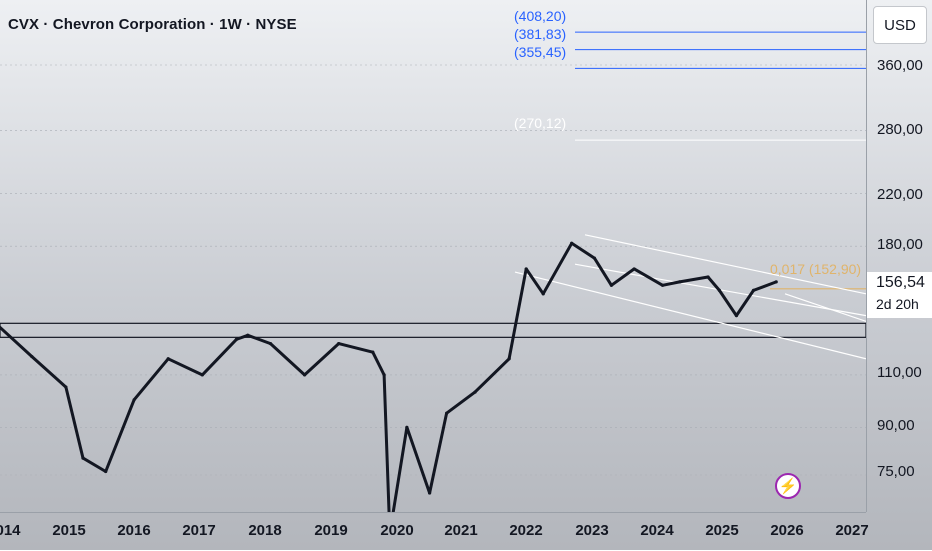 The width and height of the screenshot is (932, 551). Describe the element at coordinates (540, 52) in the screenshot. I see `level-label-355: (355,45)` at that location.